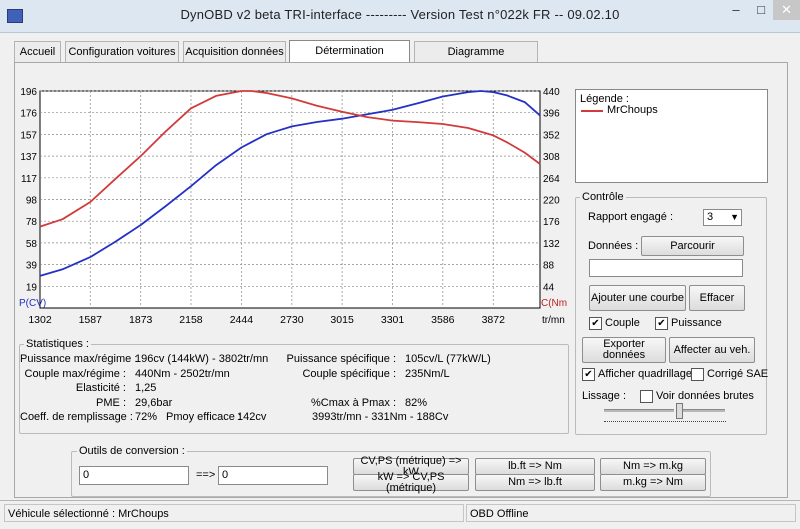  Describe the element at coordinates (28, 93) in the screenshot. I see `left-tick-label: 196` at that location.